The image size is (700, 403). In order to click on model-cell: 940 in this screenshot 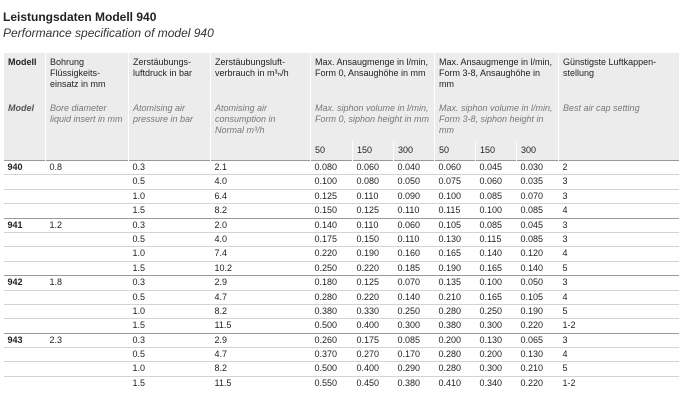, I will do `click(24, 167)`.